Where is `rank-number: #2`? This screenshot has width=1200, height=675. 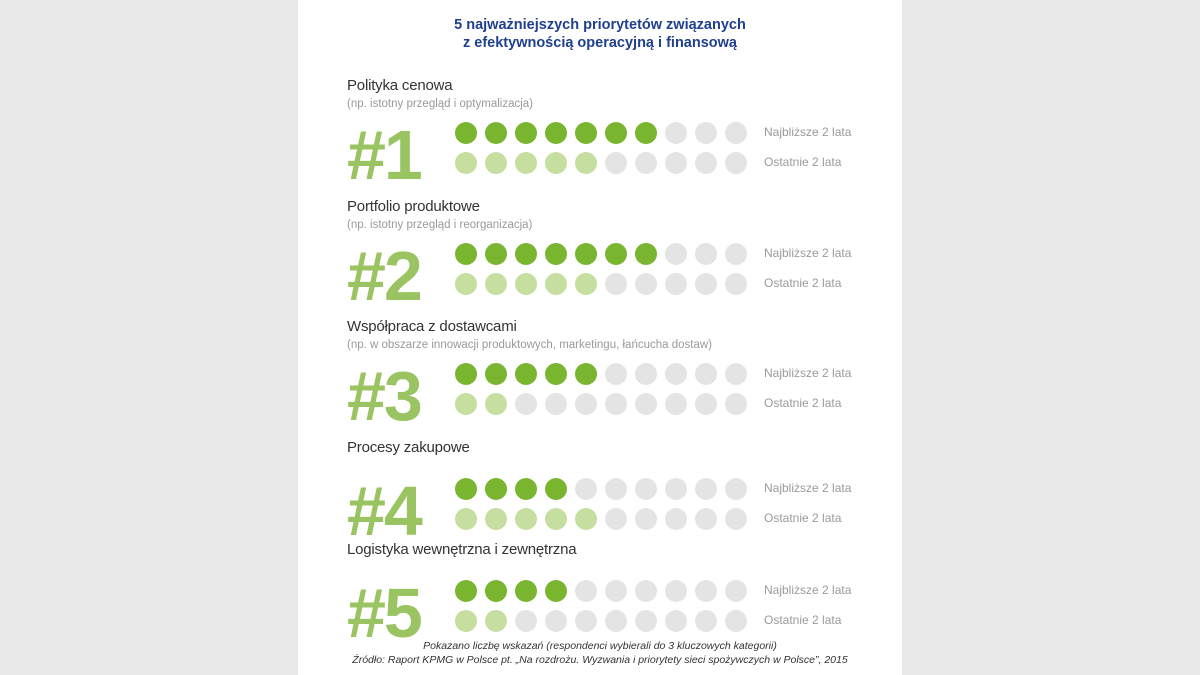
rank-number: #2 is located at coordinates (385, 276).